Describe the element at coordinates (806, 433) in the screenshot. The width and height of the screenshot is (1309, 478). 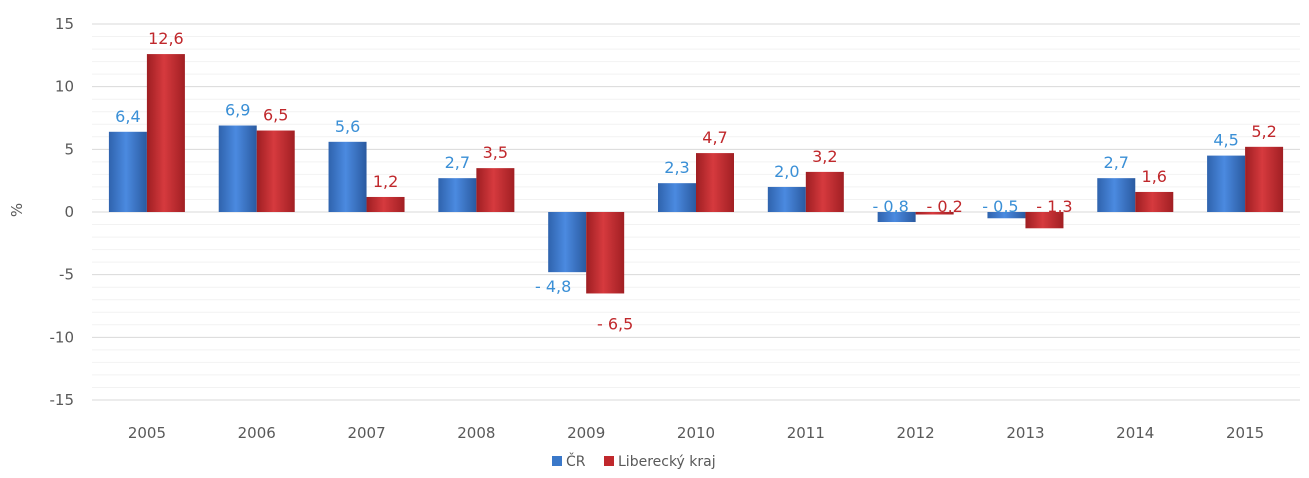
I see `x-tick-label: 2011` at that location.